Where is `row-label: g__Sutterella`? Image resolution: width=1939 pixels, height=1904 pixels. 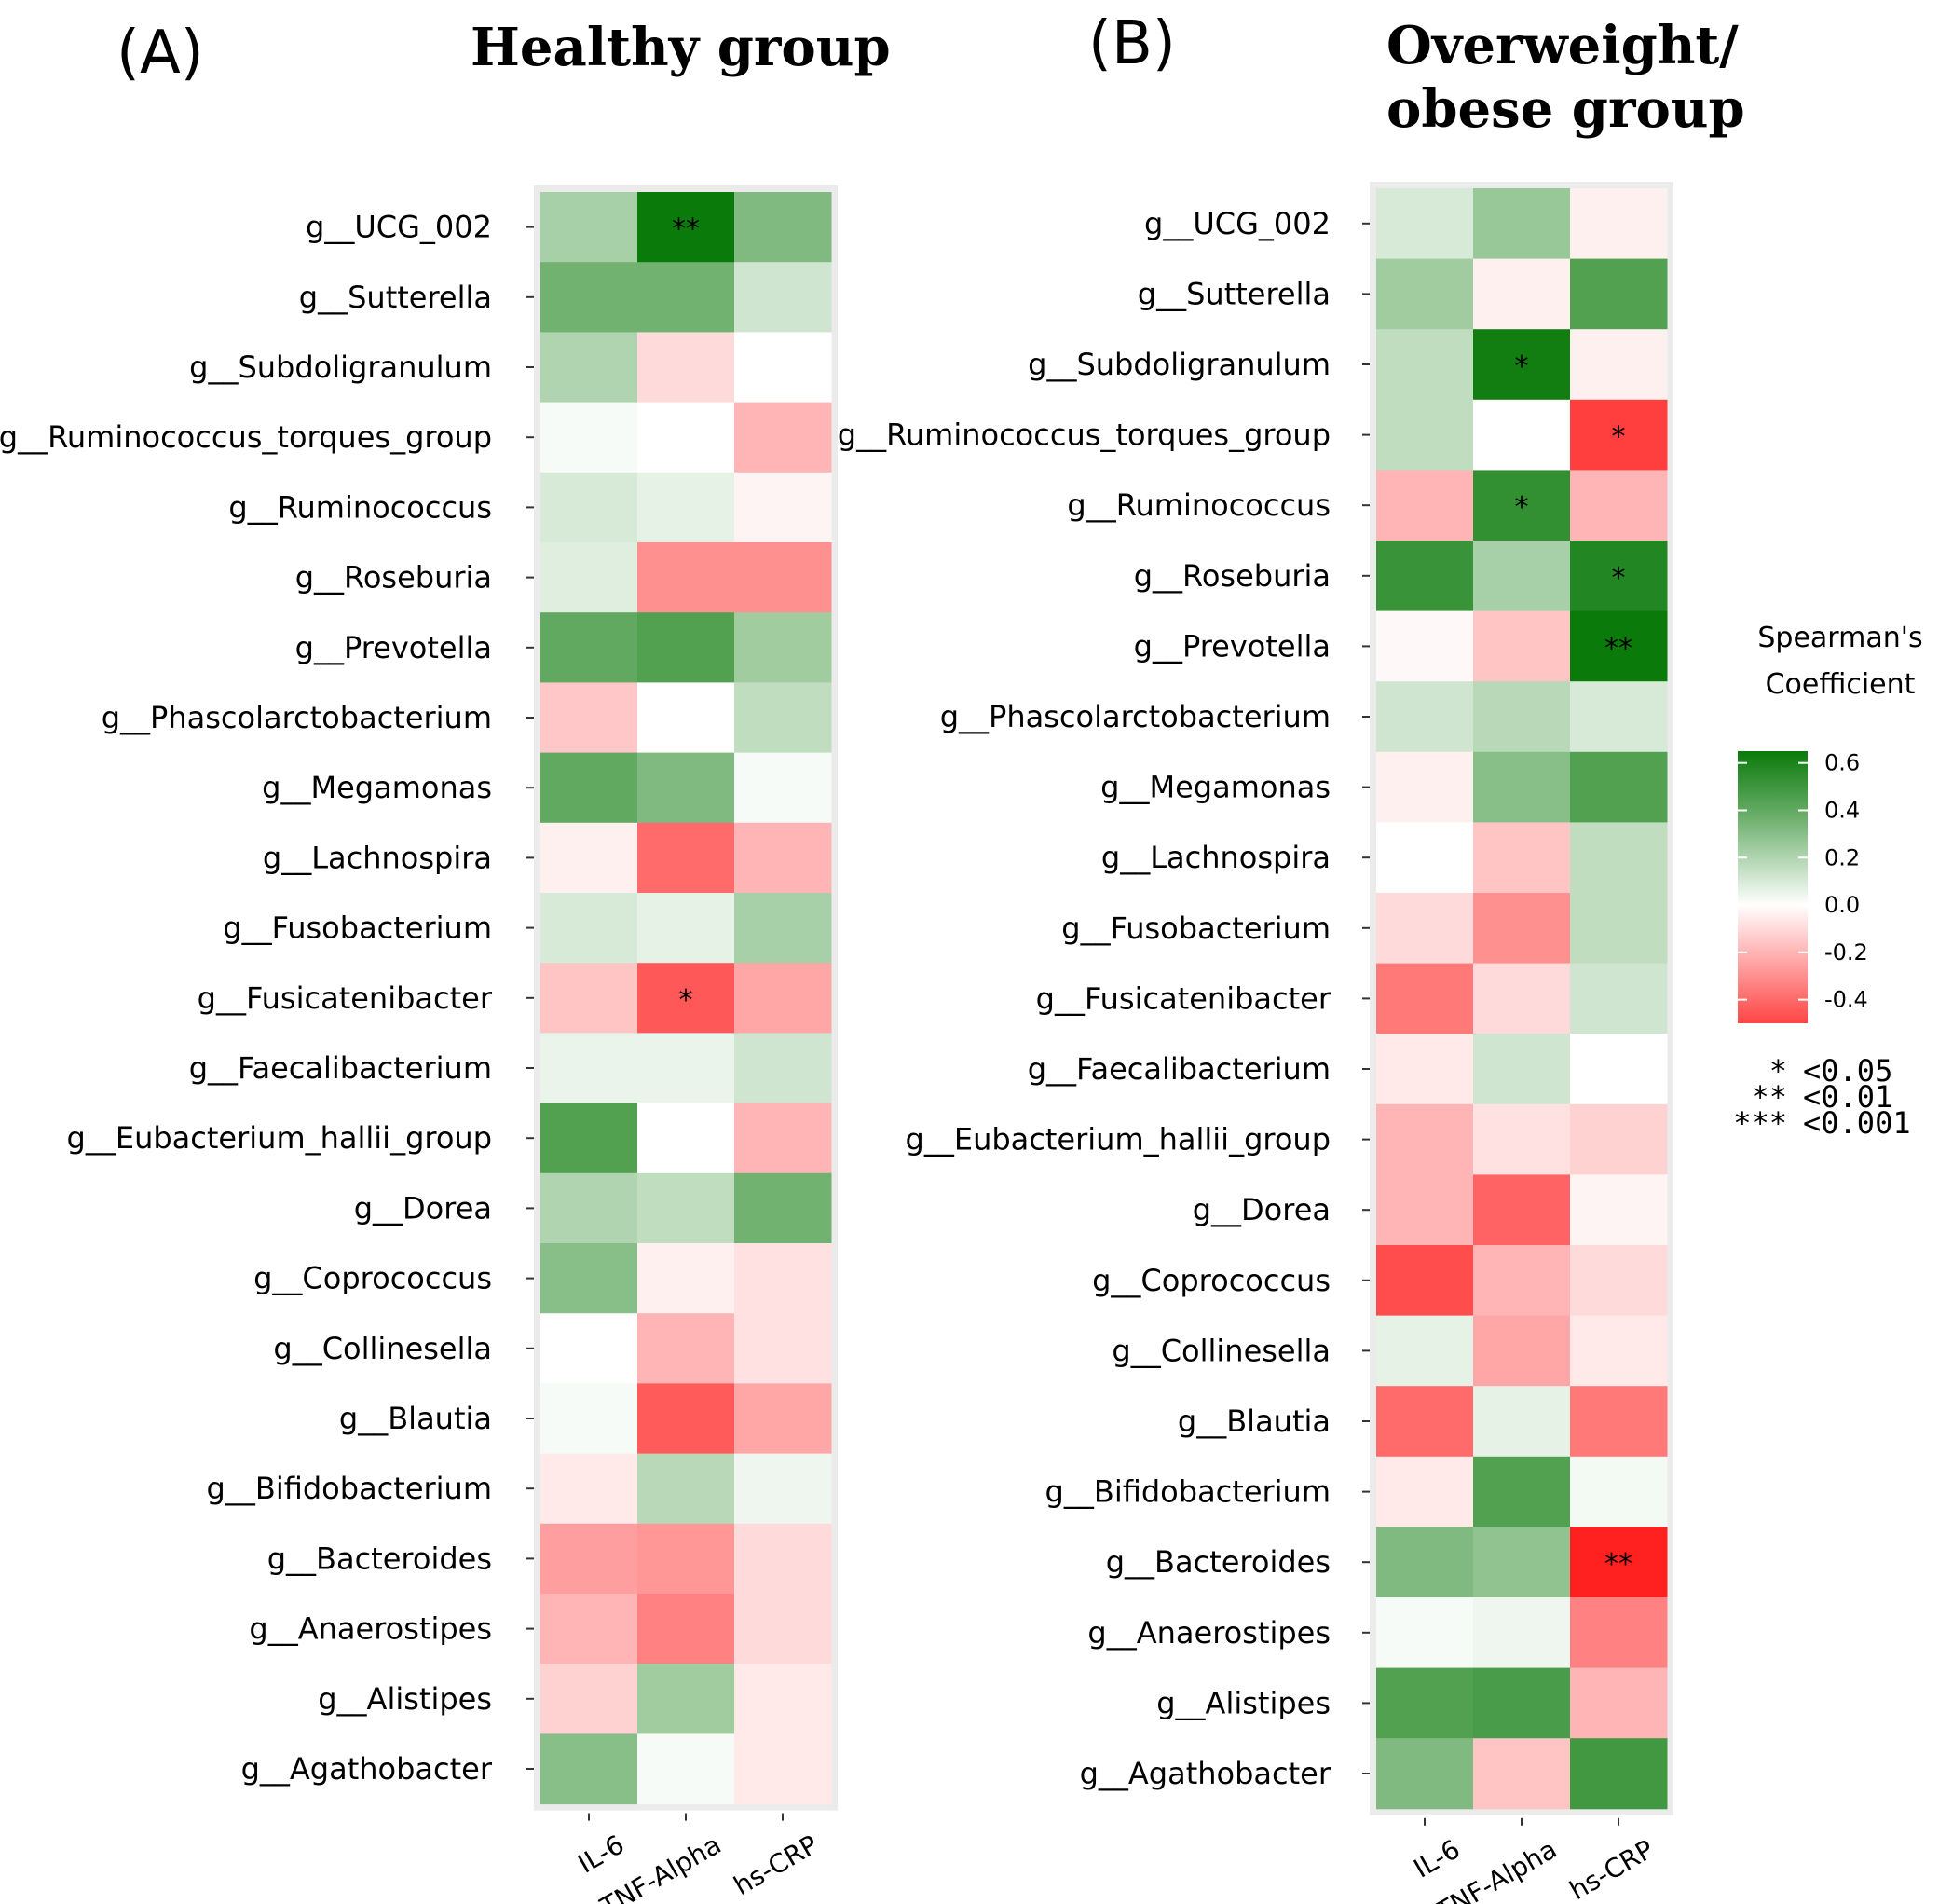 row-label: g__Sutterella is located at coordinates (1234, 293).